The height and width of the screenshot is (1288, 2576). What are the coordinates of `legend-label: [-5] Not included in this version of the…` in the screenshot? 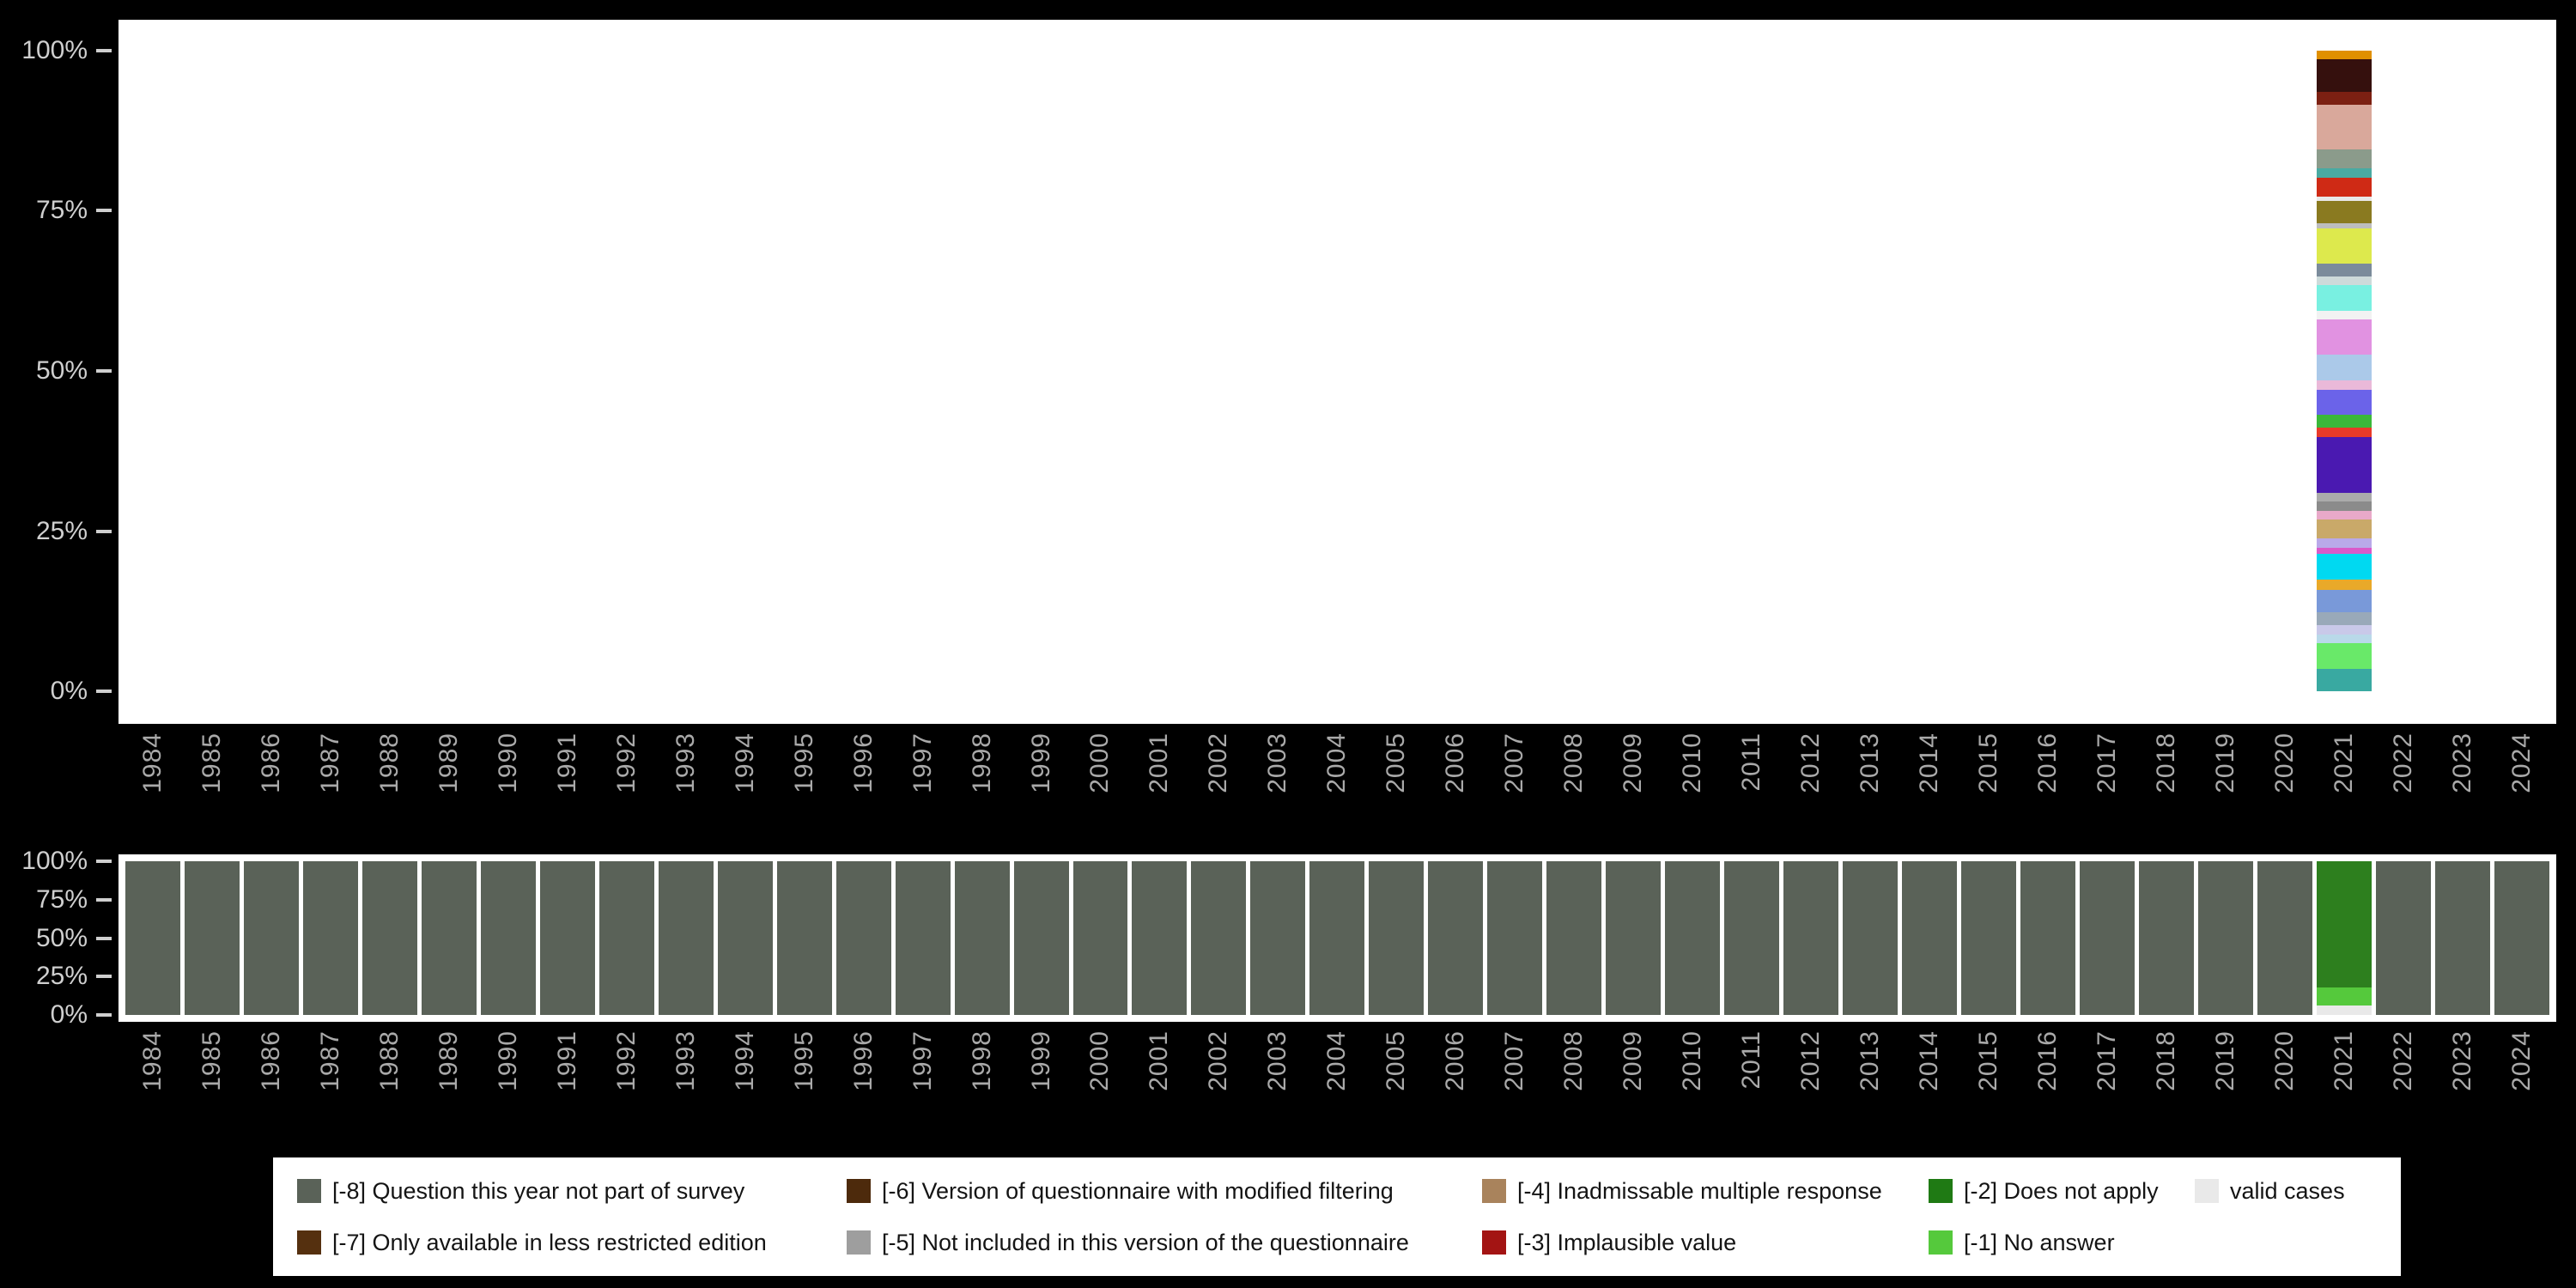 It's located at (1145, 1242).